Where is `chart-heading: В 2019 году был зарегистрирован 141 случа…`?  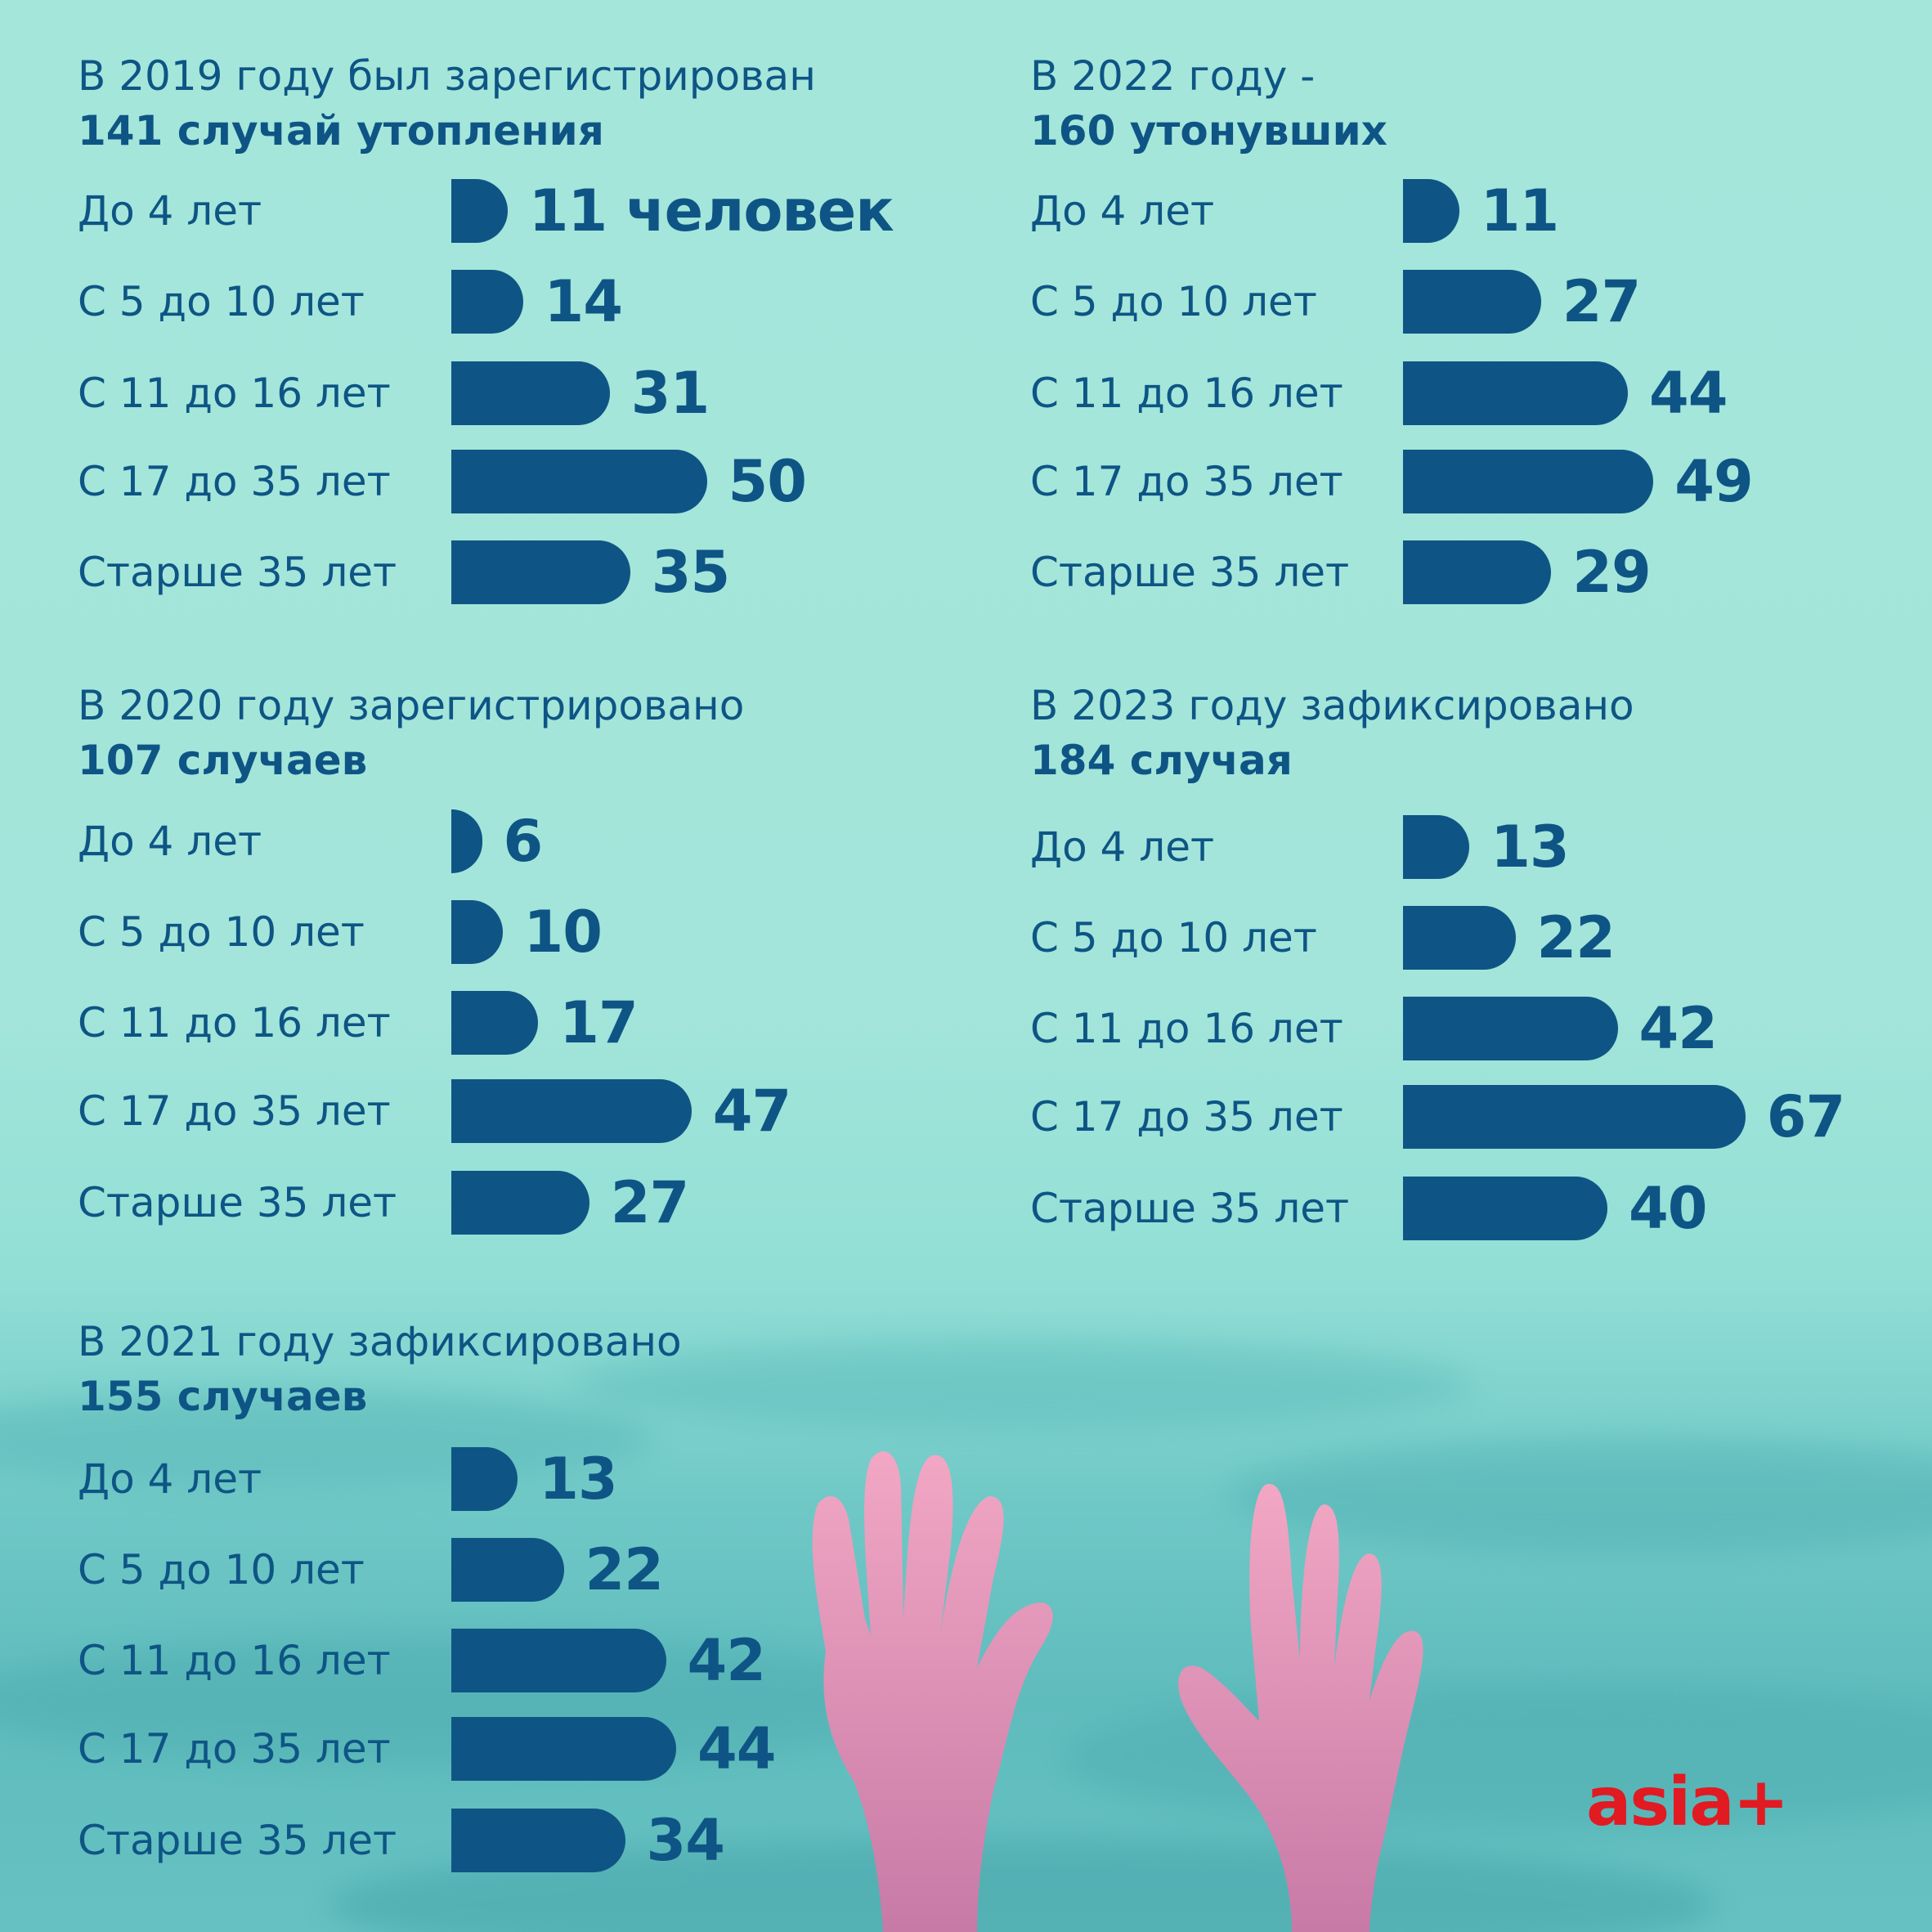 chart-heading: В 2019 году был зарегистрирован 141 случа… is located at coordinates (447, 104).